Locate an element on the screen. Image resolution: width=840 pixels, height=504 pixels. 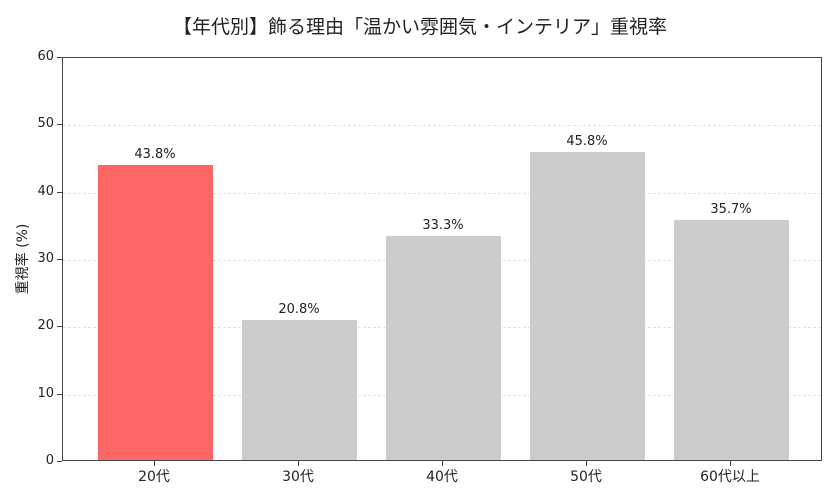
y-tick-label: 0 is located at coordinates (49, 460).